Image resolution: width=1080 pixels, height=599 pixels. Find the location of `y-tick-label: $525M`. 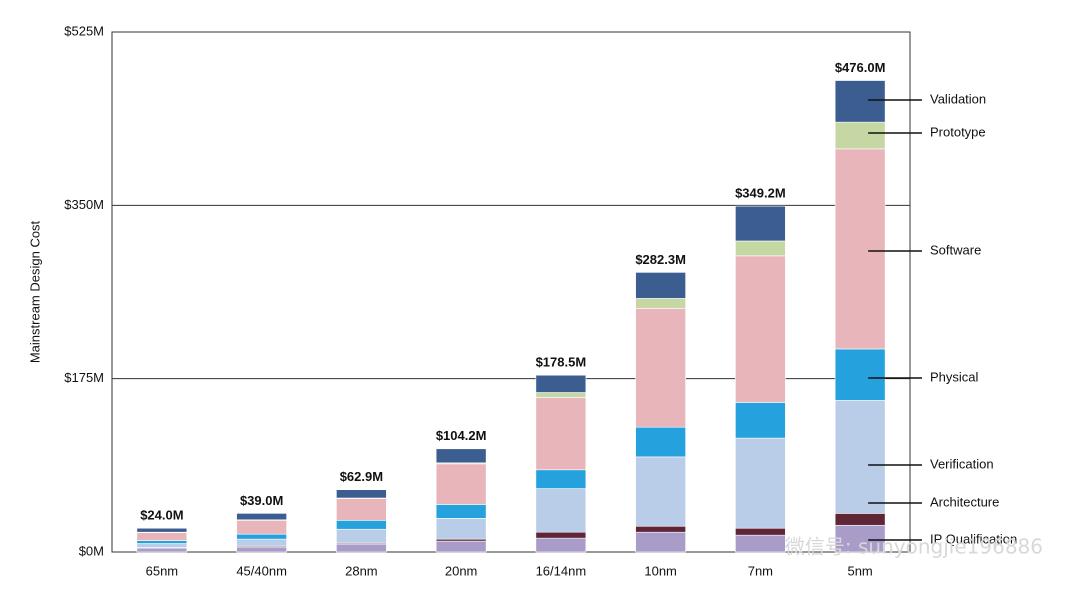

y-tick-label: $525M is located at coordinates (84, 30).